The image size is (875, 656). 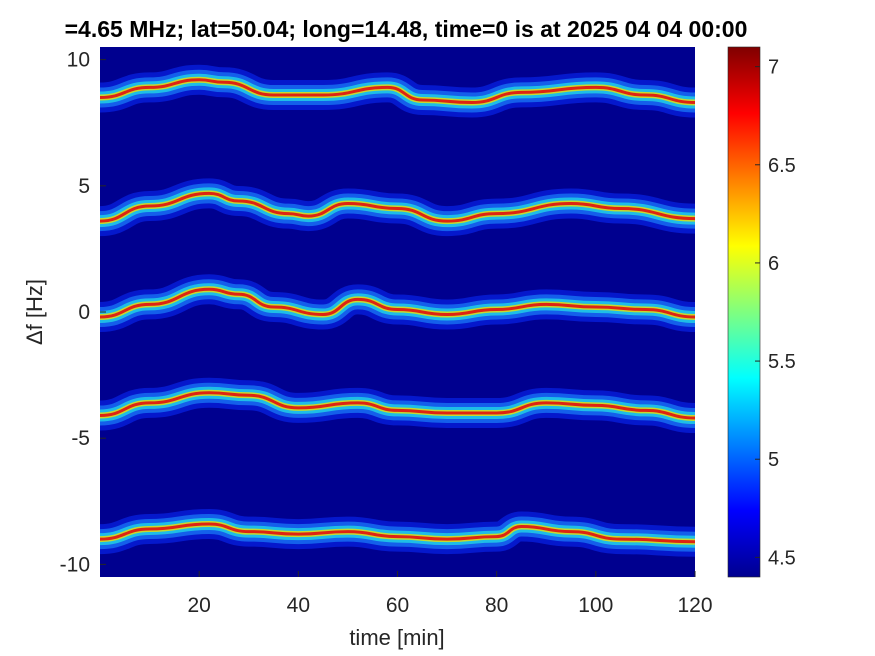 I want to click on colorbar-tick-label: 6.5, so click(x=782, y=166).